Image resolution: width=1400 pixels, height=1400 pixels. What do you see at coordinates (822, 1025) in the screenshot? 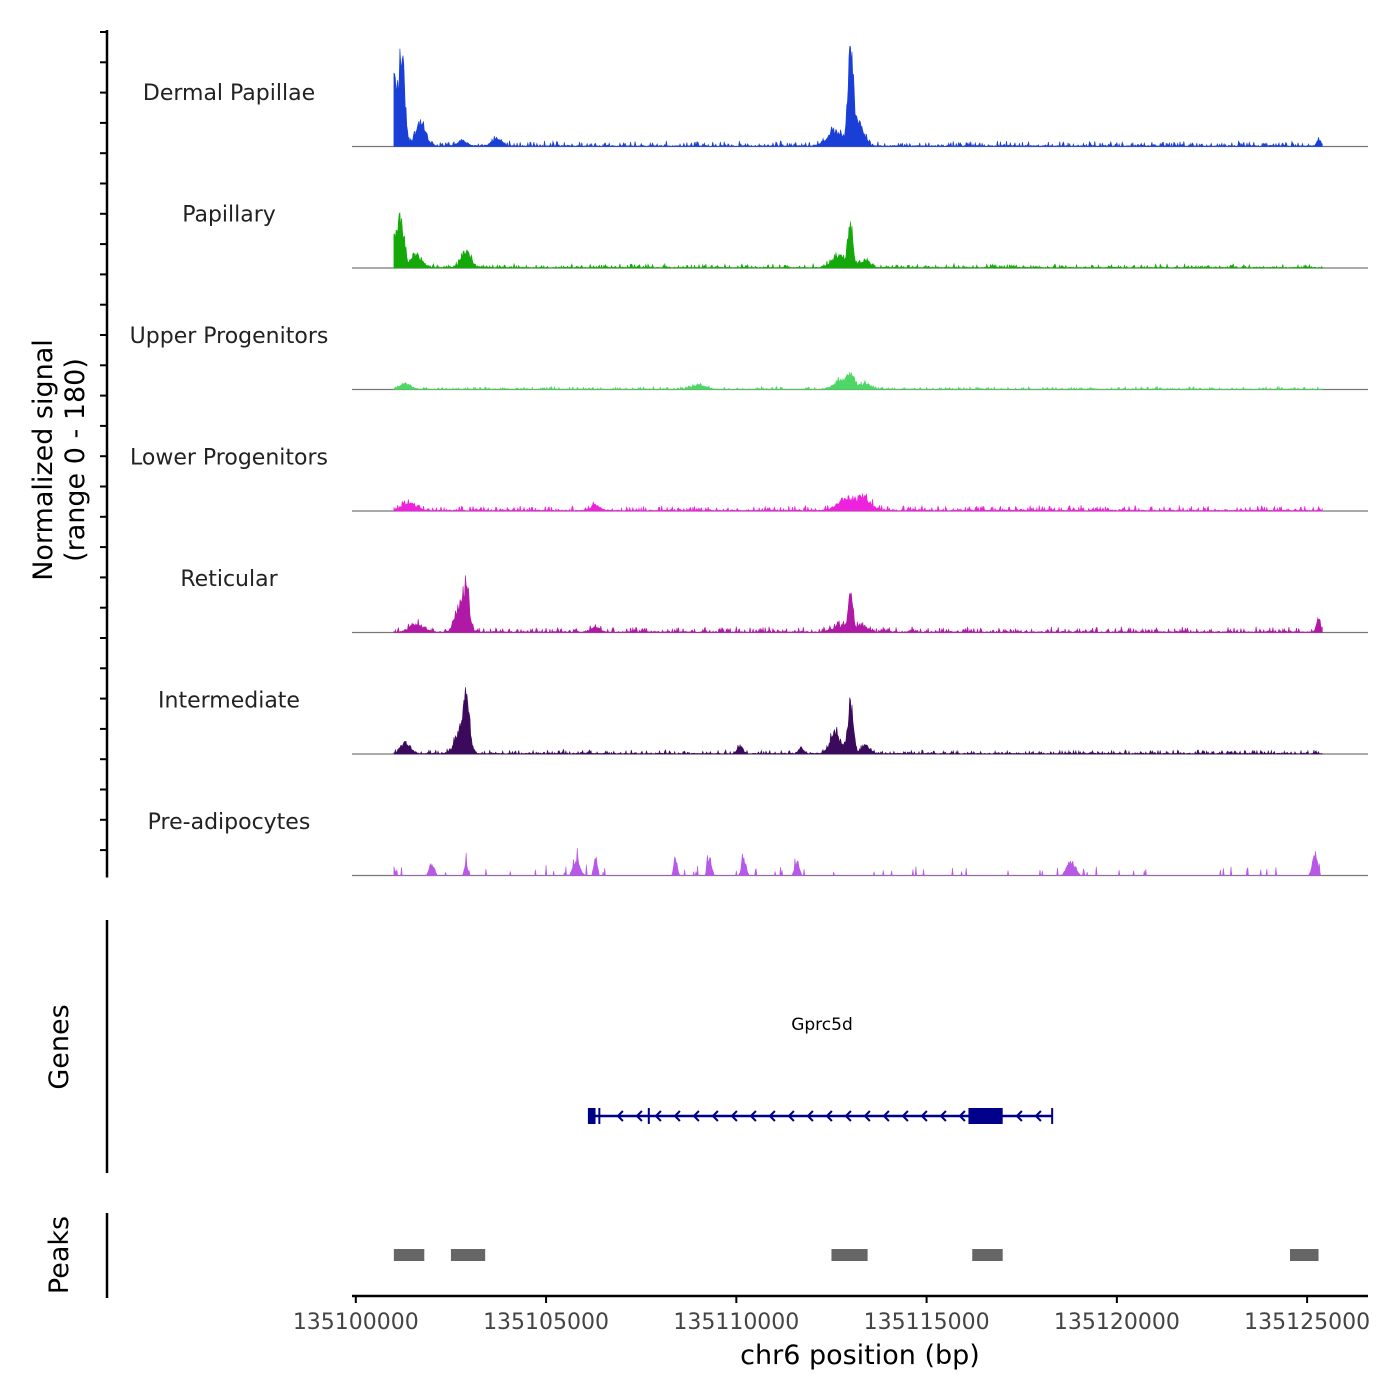
I see `gene-name-label: Gprc5d` at bounding box center [822, 1025].